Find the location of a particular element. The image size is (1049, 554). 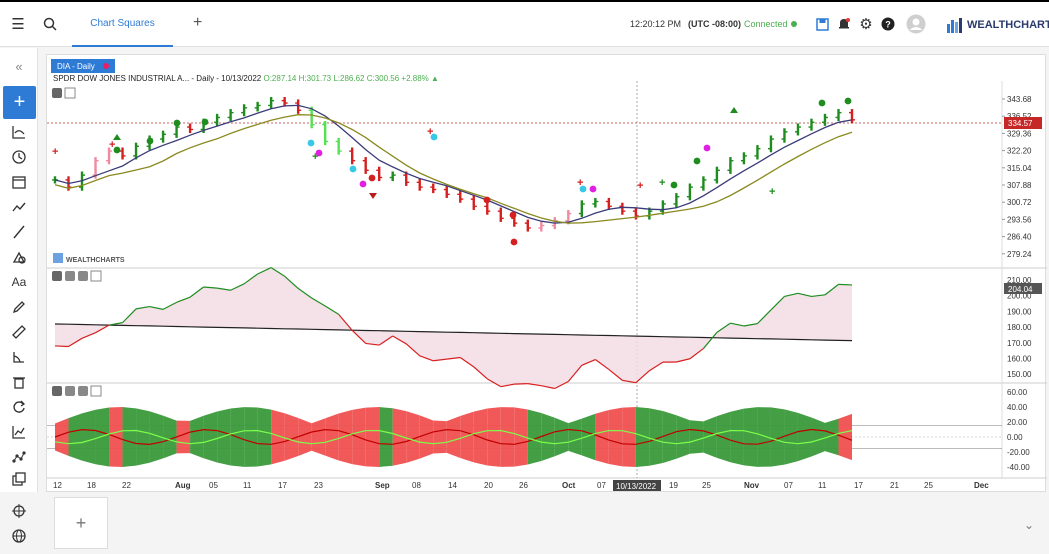

price-tick-label: 315.04 is located at coordinates (1019, 168).